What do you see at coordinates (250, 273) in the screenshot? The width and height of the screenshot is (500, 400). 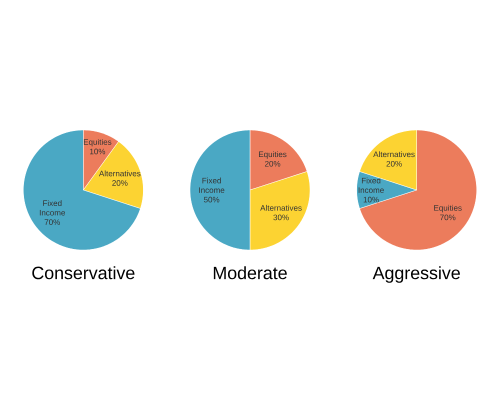 I see `text: Moderate` at bounding box center [250, 273].